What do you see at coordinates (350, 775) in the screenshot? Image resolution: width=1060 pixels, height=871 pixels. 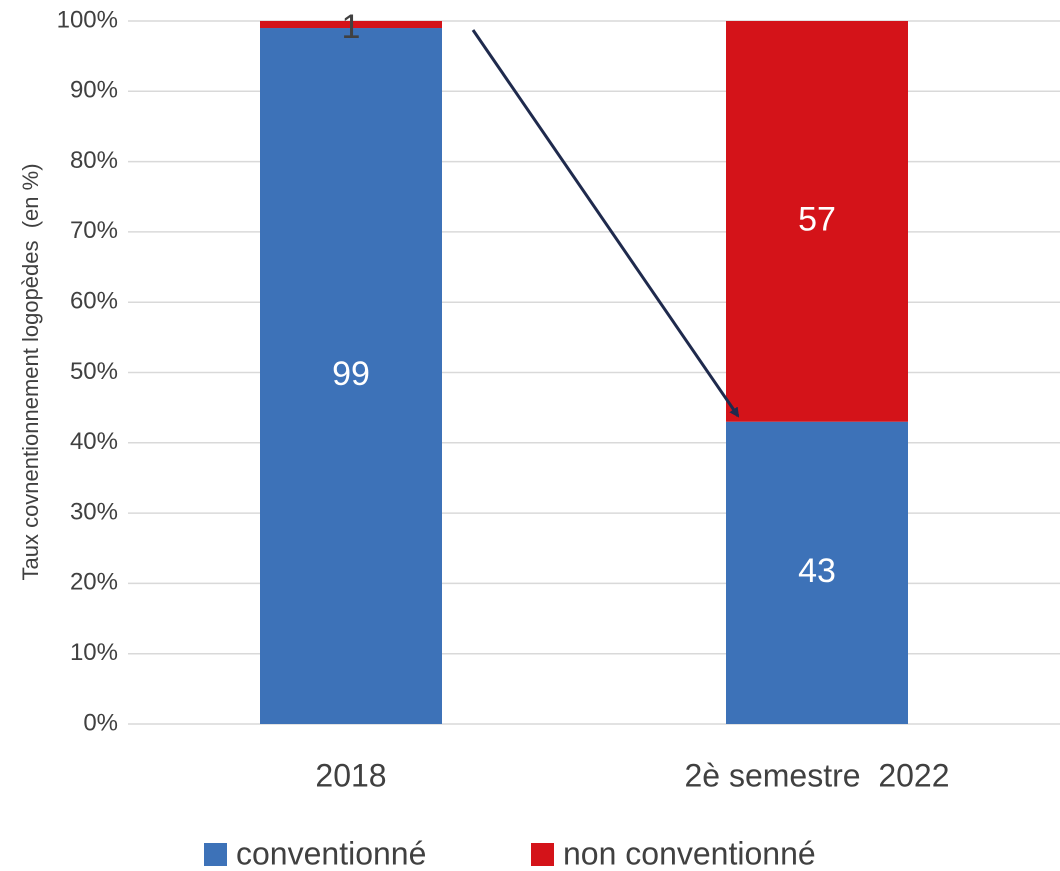 I see `x-tick-label: 2018` at bounding box center [350, 775].